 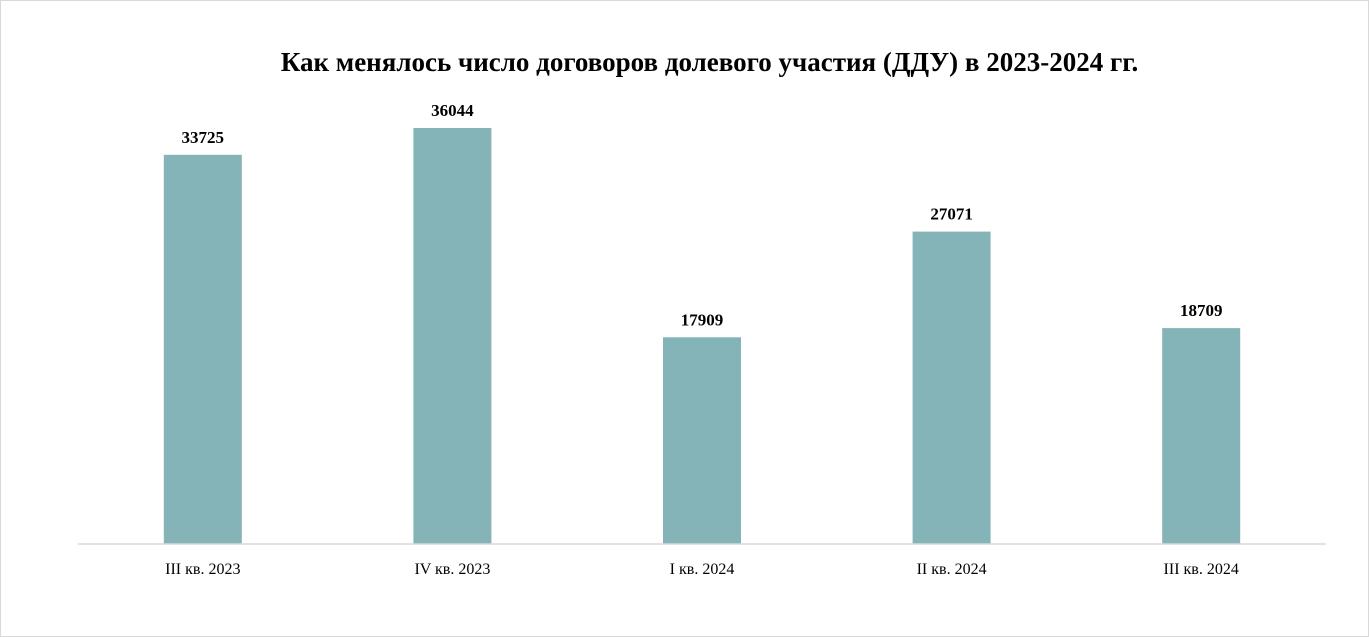 I want to click on x-tick-label-2: IV кв. 2023, so click(x=452, y=569).